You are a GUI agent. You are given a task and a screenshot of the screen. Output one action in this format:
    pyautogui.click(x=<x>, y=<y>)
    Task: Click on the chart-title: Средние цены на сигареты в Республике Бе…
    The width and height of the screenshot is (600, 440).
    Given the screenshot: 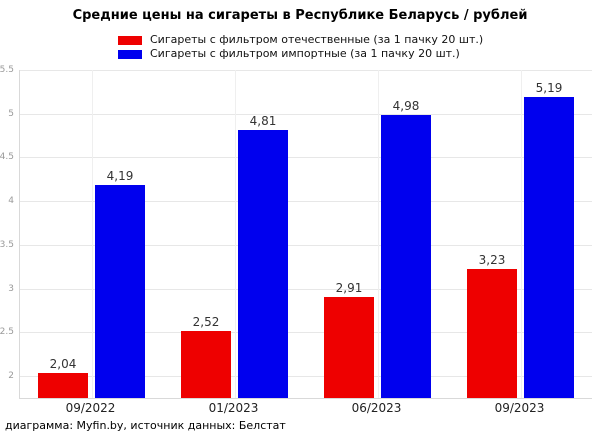 What is the action you would take?
    pyautogui.click(x=300, y=15)
    